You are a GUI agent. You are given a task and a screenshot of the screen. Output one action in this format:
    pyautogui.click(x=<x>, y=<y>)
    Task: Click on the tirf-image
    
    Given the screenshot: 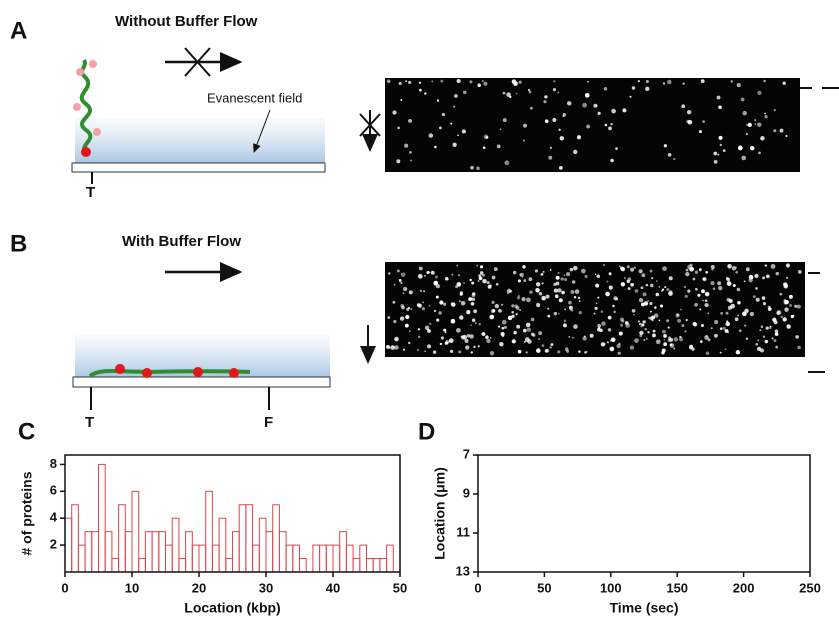 What is the action you would take?
    pyautogui.click(x=592, y=125)
    